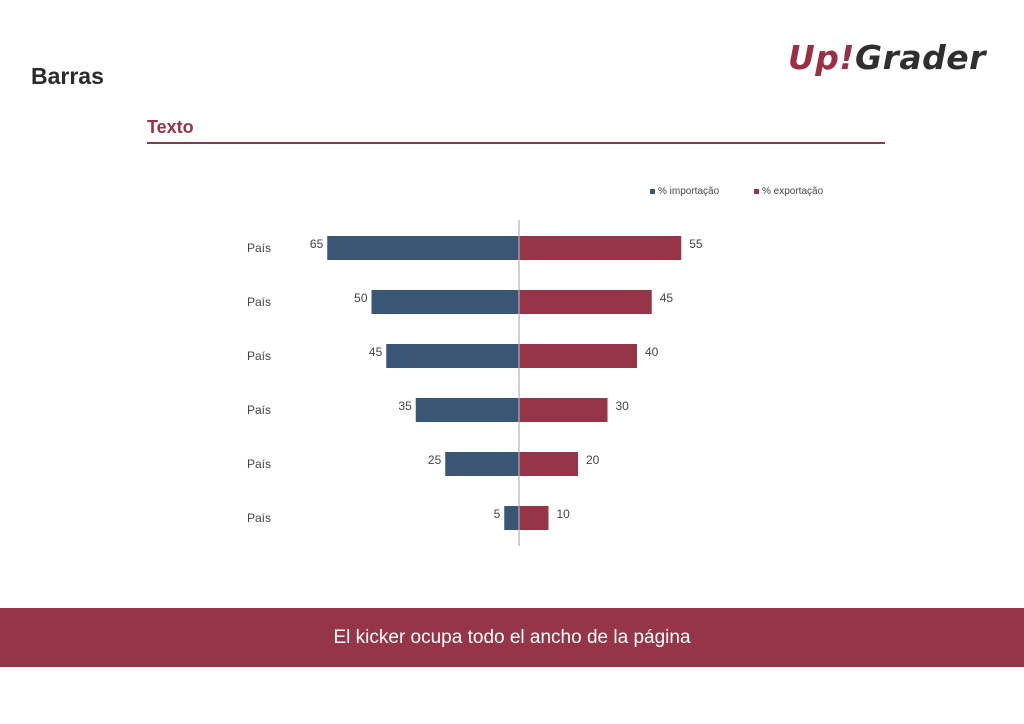 Image resolution: width=1024 pixels, height=724 pixels. I want to click on data-label-import: 65, so click(317, 244).